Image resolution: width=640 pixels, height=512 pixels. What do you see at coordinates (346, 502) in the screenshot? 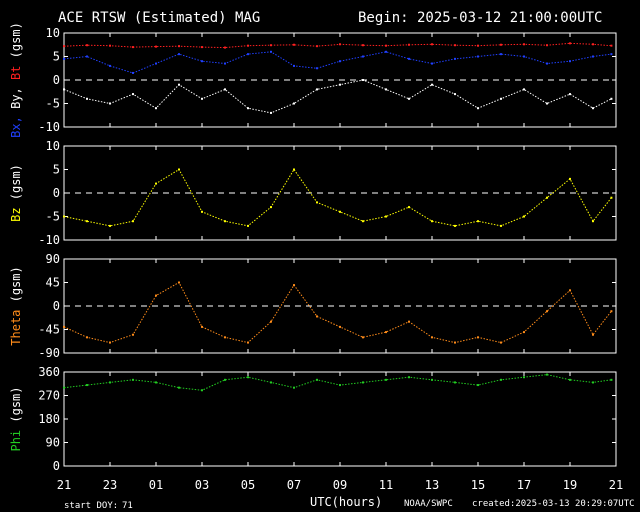
I see `x-axis-label: UTC(hours)` at bounding box center [346, 502].